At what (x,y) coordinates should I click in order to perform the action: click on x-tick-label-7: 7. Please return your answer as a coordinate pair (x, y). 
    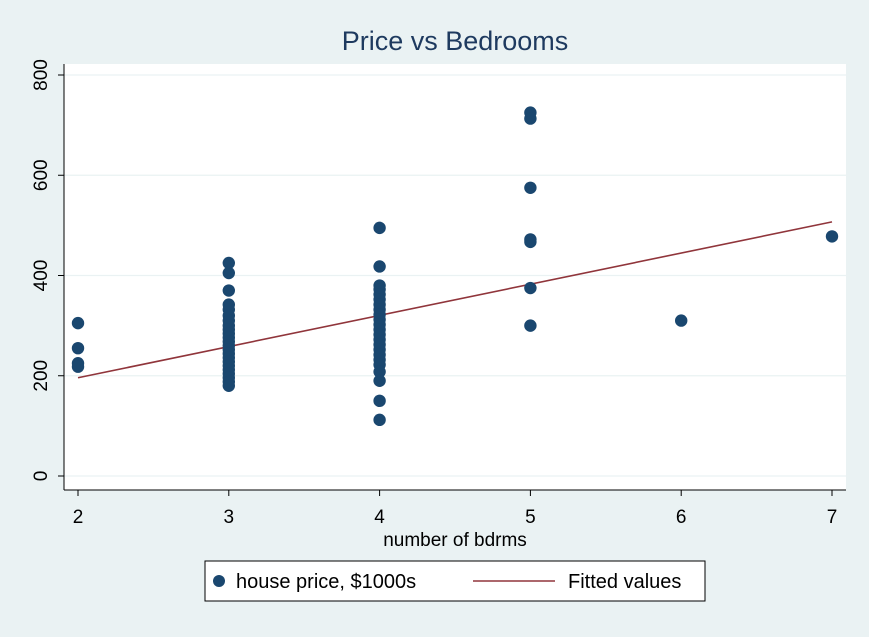
    Looking at the image, I should click on (832, 517).